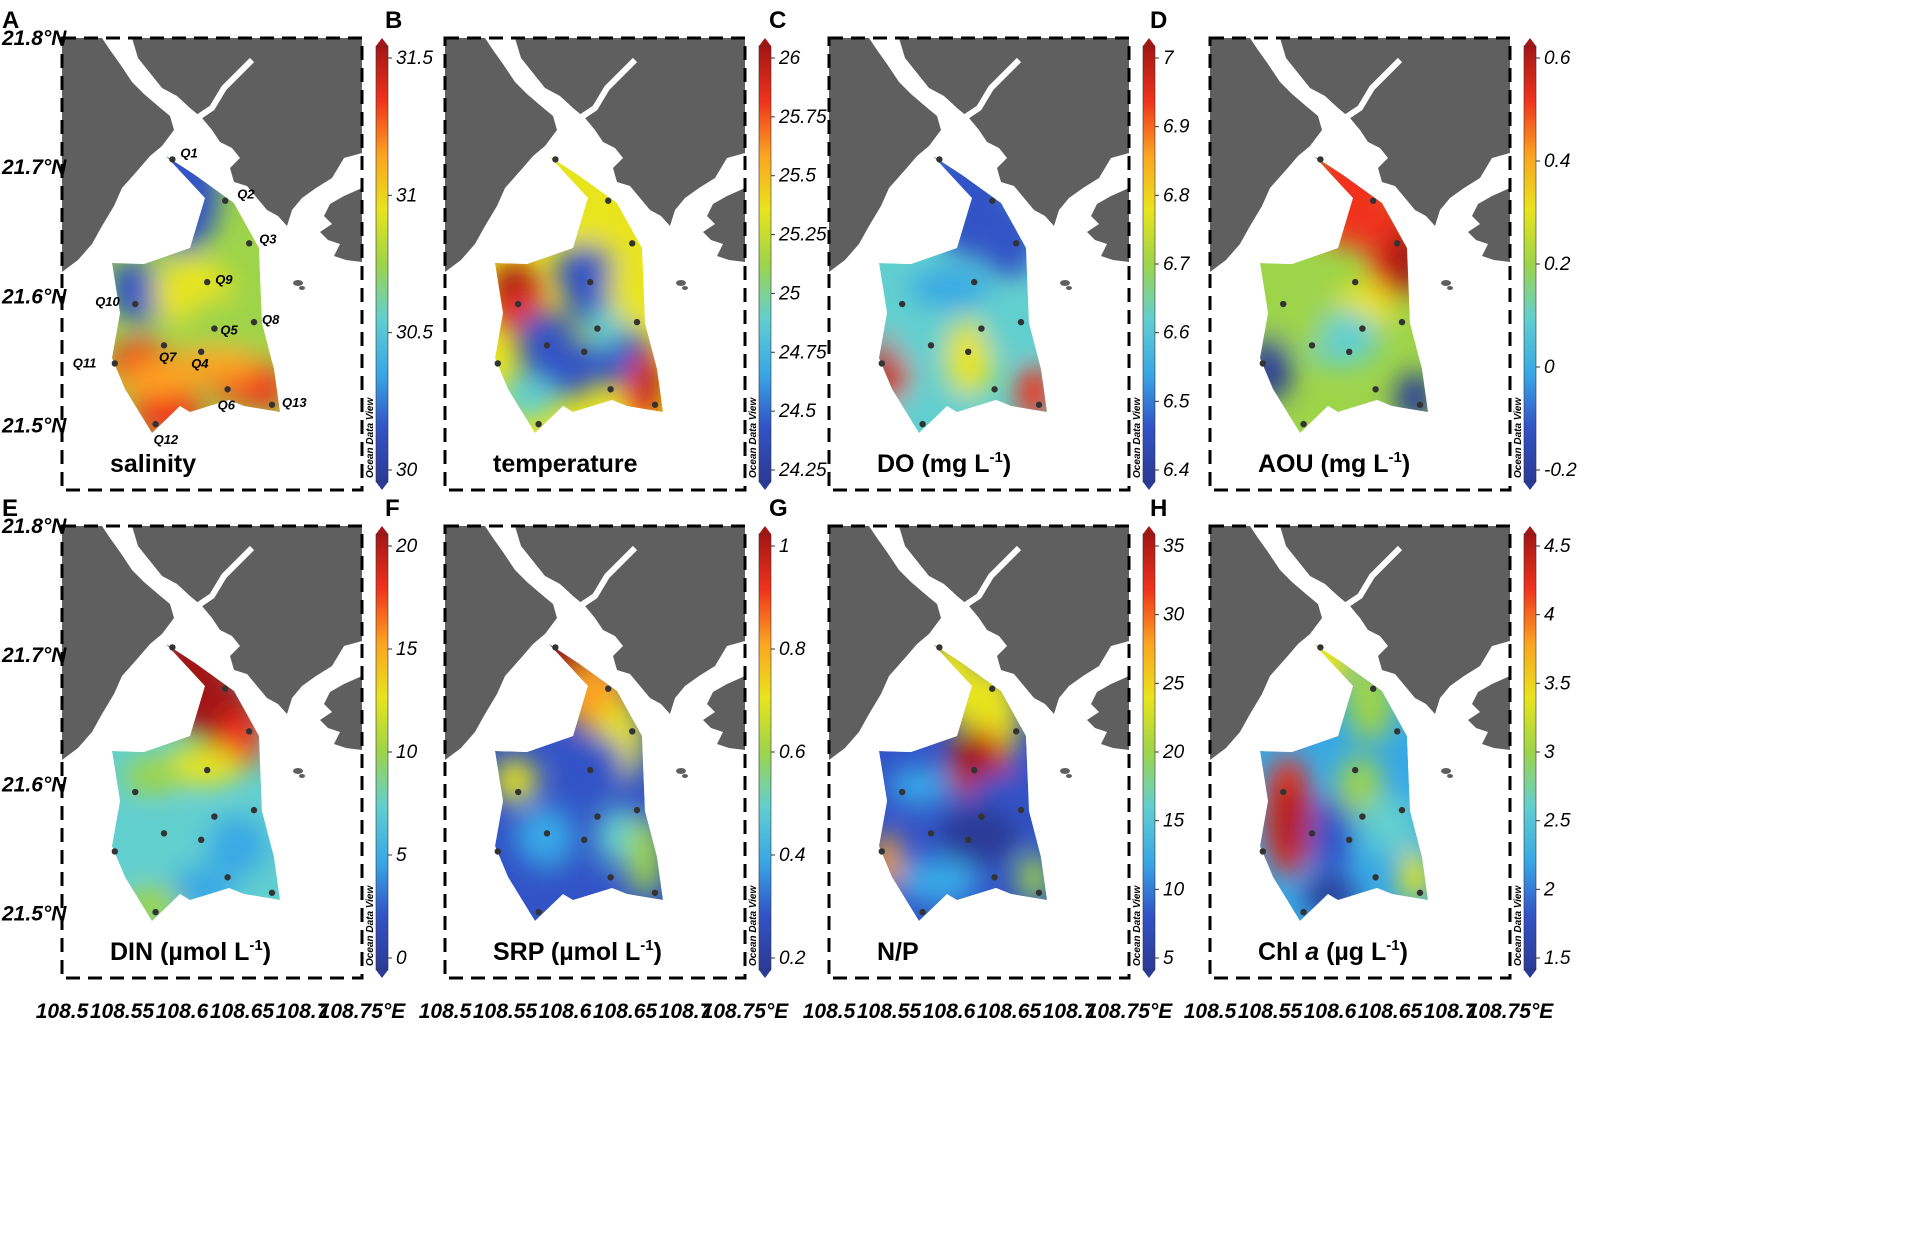 The height and width of the screenshot is (1235, 1919). What do you see at coordinates (963, 294) in the screenshot?
I see `field-contour` at bounding box center [963, 294].